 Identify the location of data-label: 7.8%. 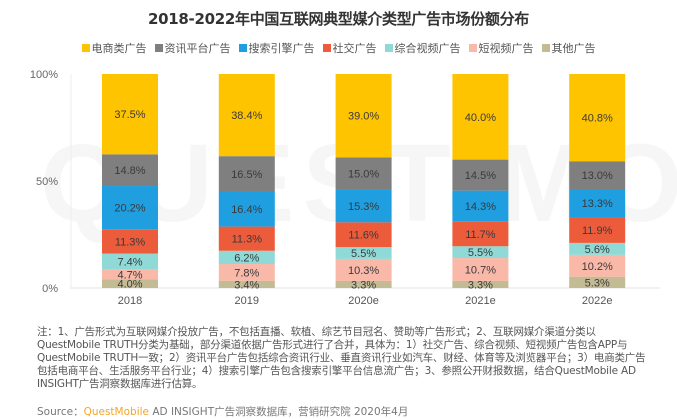
(246, 273).